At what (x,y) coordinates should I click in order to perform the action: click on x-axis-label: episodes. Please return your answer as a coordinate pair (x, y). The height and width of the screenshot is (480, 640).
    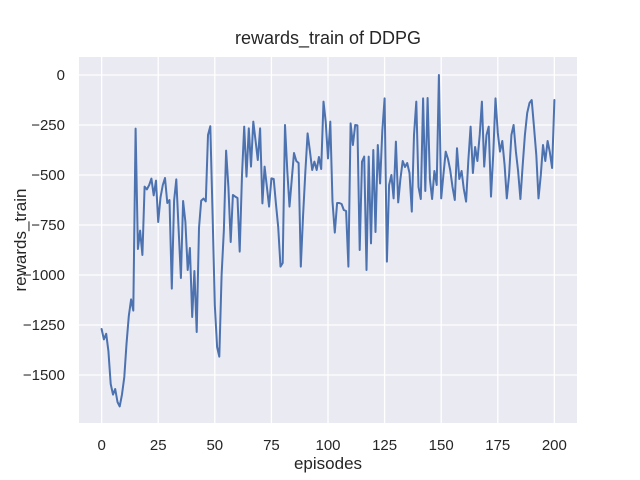
    Looking at the image, I should click on (328, 463).